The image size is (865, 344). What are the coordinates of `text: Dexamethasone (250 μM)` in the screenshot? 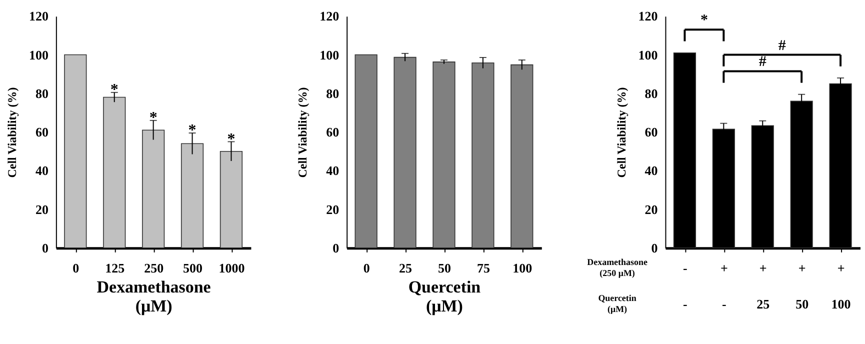 It's located at (617, 267).